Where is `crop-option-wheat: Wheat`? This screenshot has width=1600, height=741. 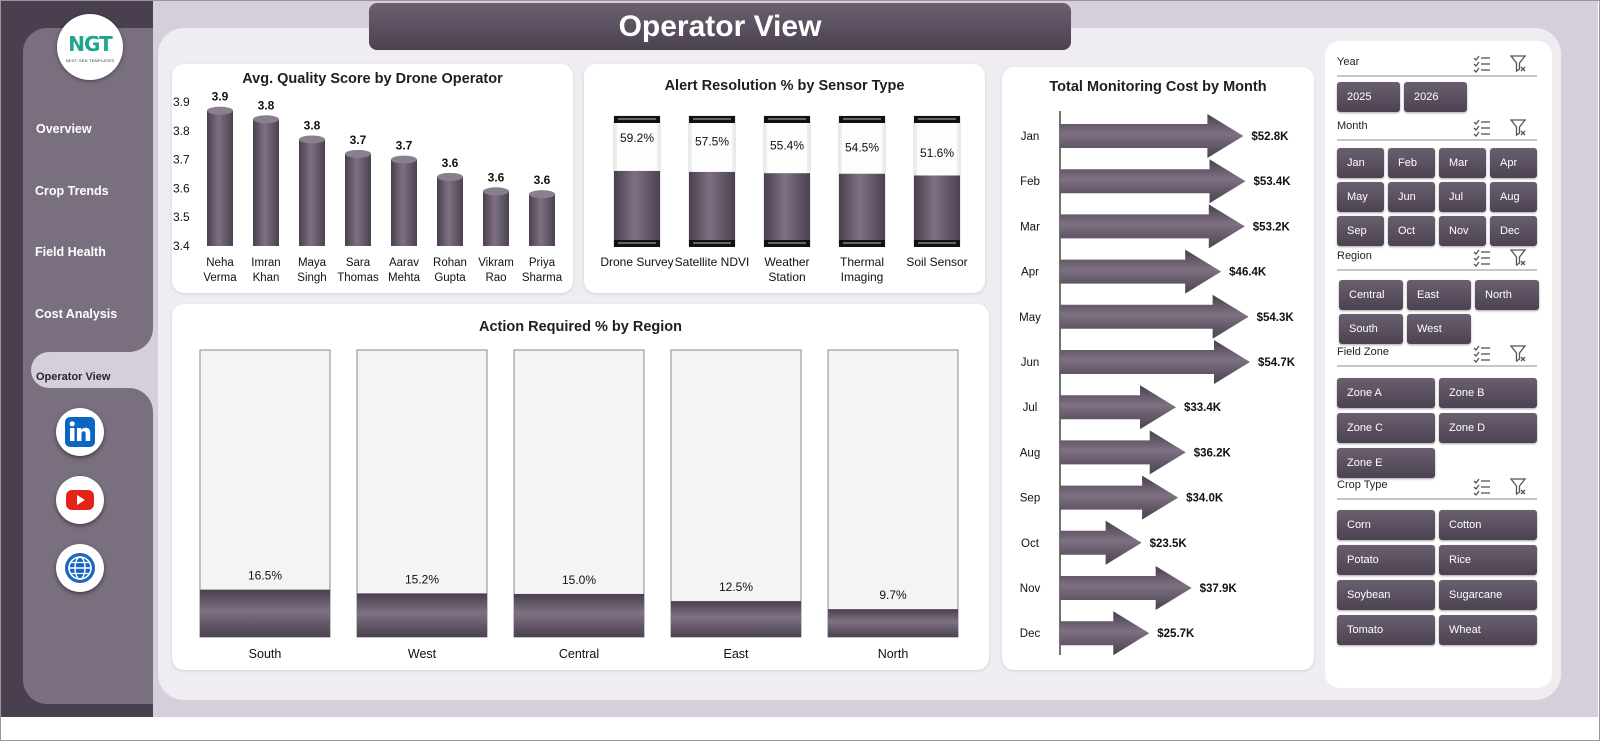
crop-option-wheat: Wheat is located at coordinates (1488, 630).